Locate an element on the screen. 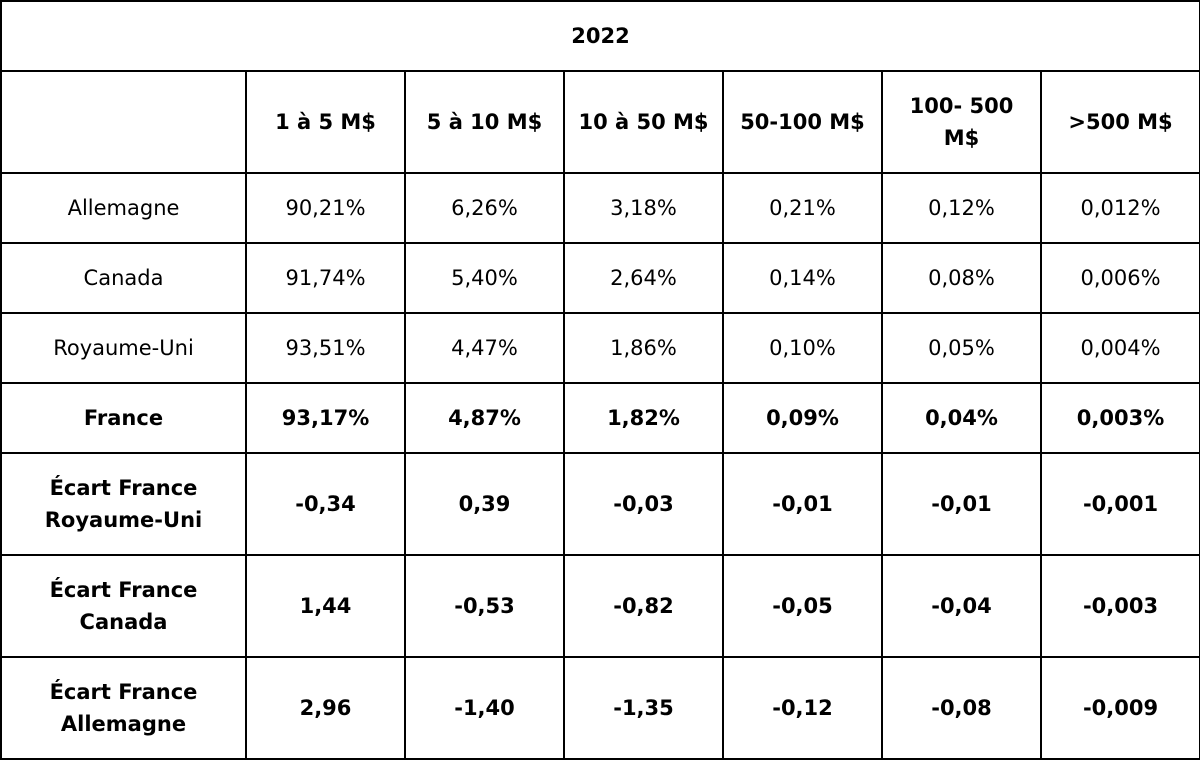  table-cell: 0,09% is located at coordinates (802, 418).